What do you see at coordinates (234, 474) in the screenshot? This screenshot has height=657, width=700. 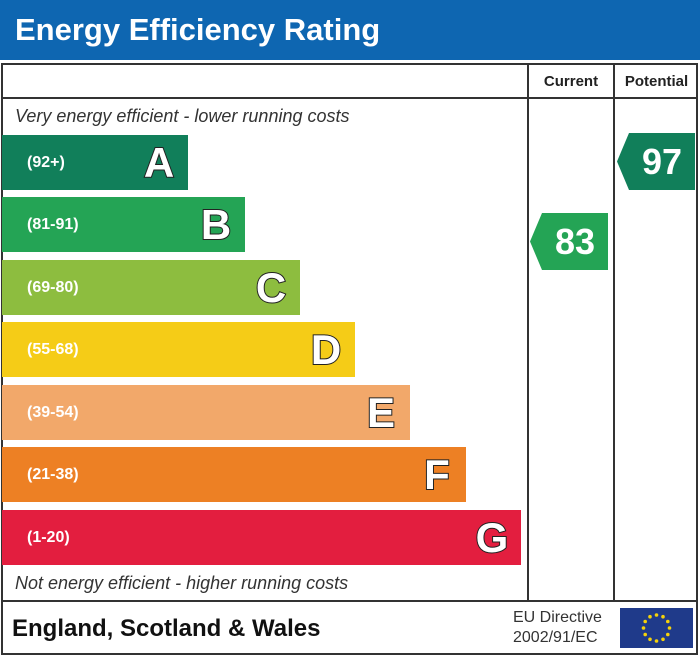 I see `band-f: (21-38) F` at bounding box center [234, 474].